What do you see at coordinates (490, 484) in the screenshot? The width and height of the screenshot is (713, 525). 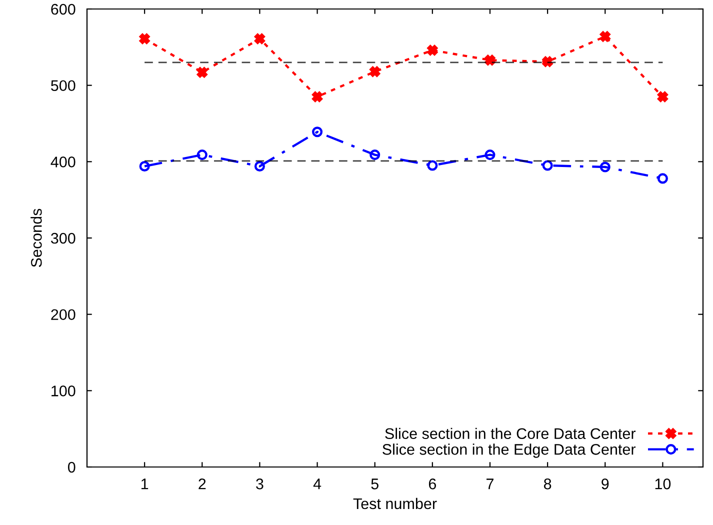 I see `x-tick-label: 7` at bounding box center [490, 484].